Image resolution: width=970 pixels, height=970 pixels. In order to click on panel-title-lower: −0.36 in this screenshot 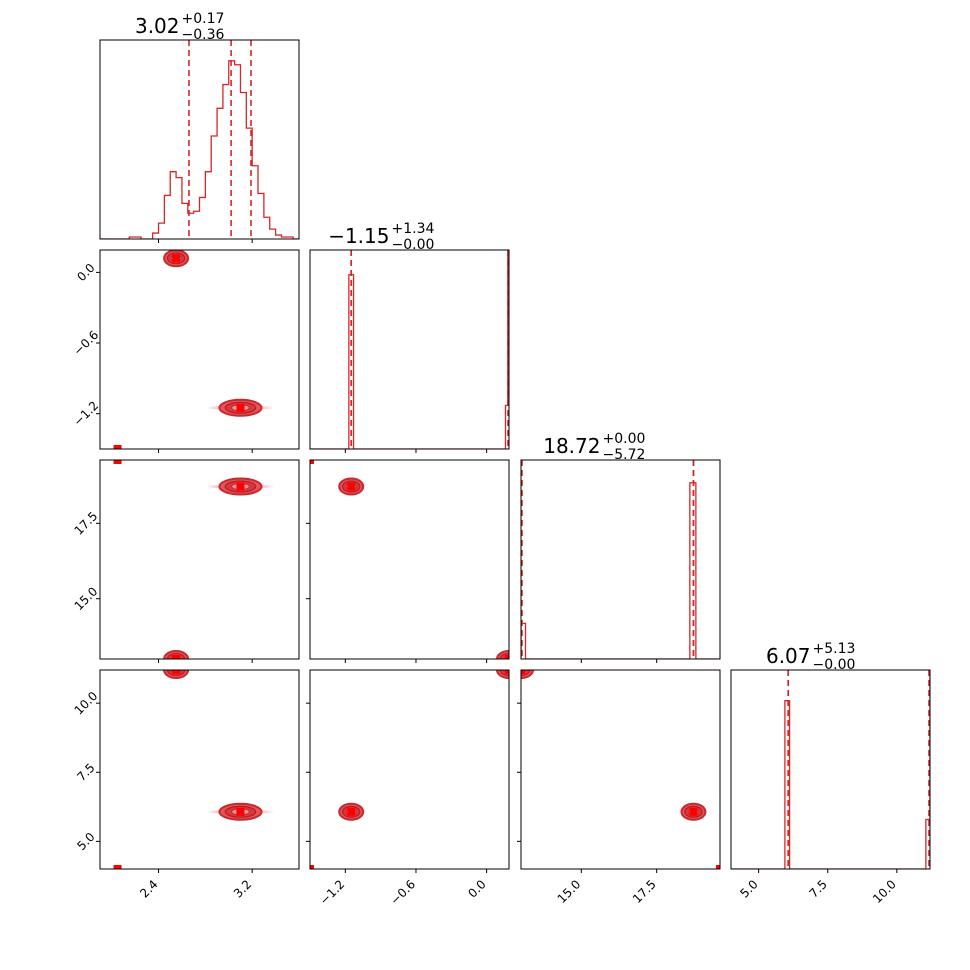, I will do `click(203, 35)`.